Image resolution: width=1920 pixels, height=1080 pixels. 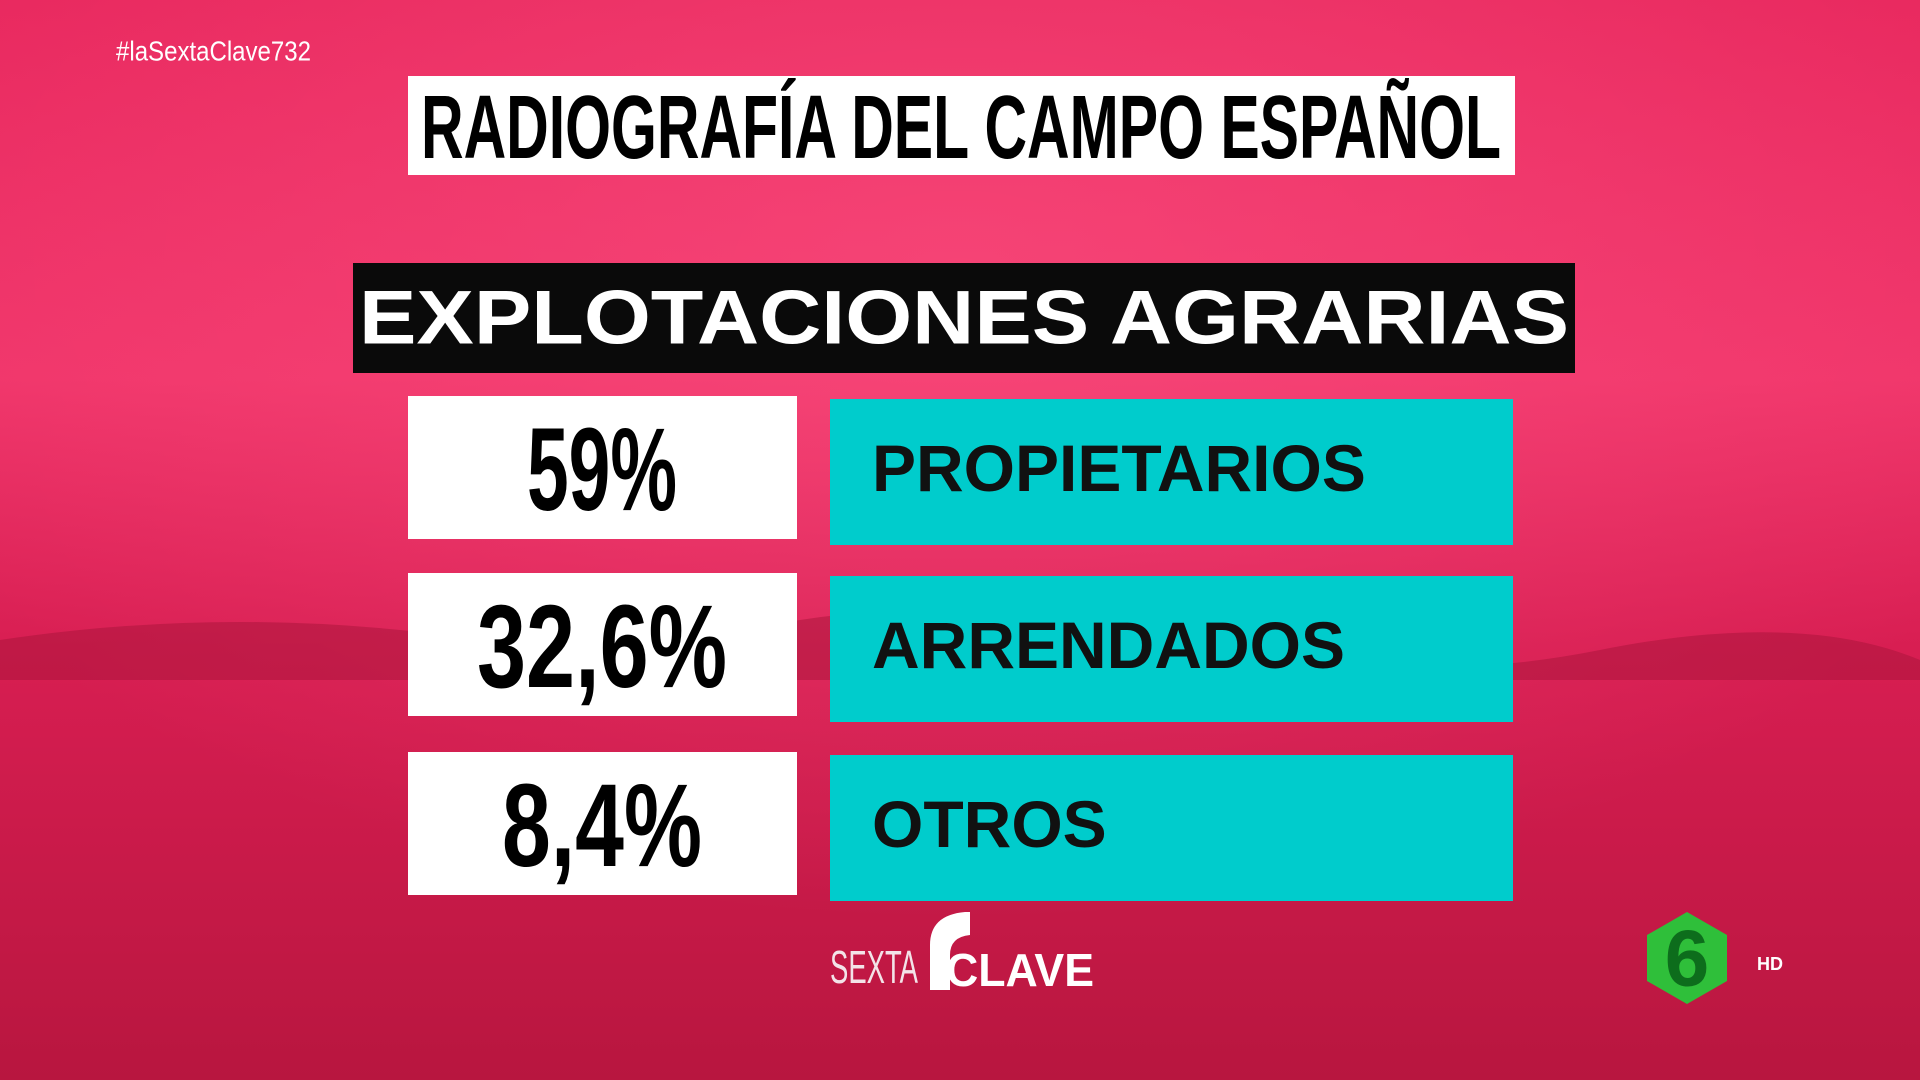 What do you see at coordinates (602, 647) in the screenshot?
I see `value: 32,6%` at bounding box center [602, 647].